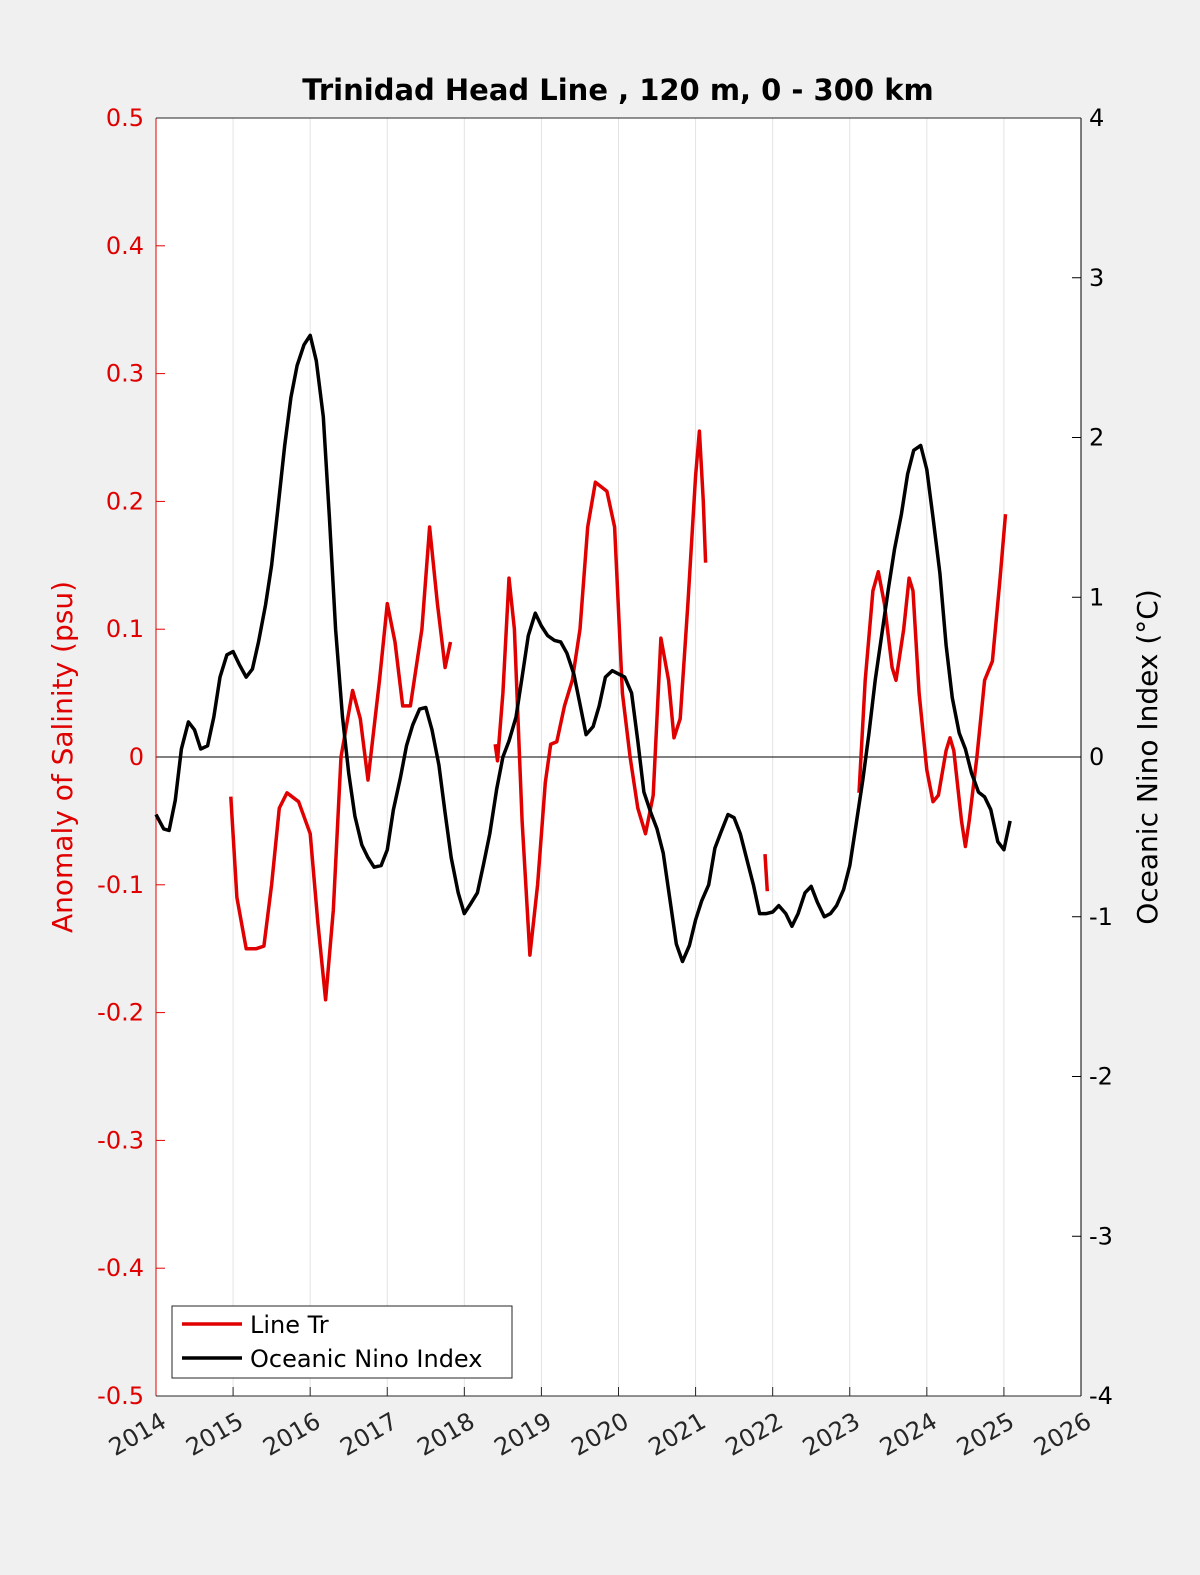 The height and width of the screenshot is (1575, 1200). I want to click on y-tick-label: 0.3, so click(125, 374).